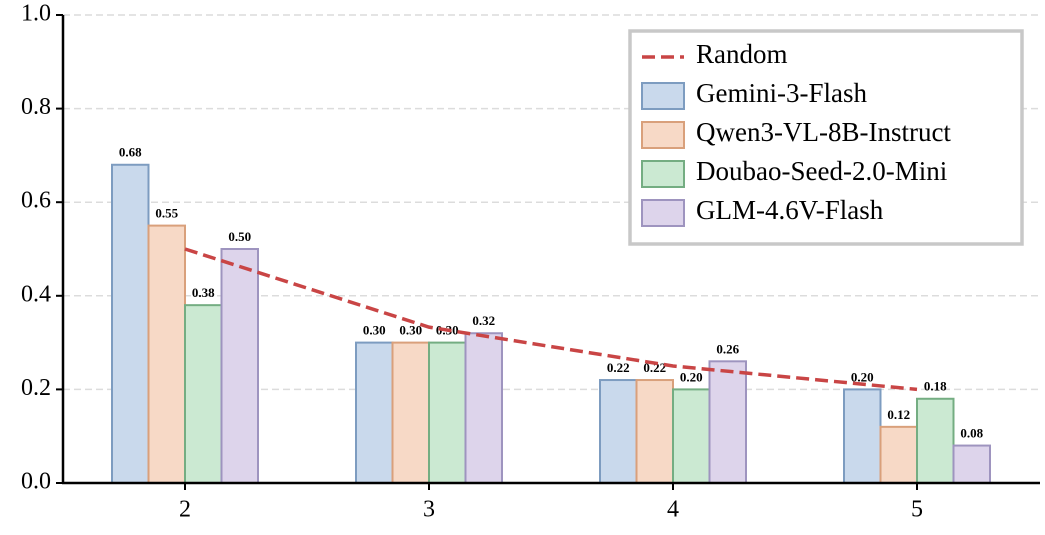 This screenshot has width=1045, height=535. Describe the element at coordinates (823, 132) in the screenshot. I see `legend-label: Qwen3-VL-8B-Instruct` at that location.